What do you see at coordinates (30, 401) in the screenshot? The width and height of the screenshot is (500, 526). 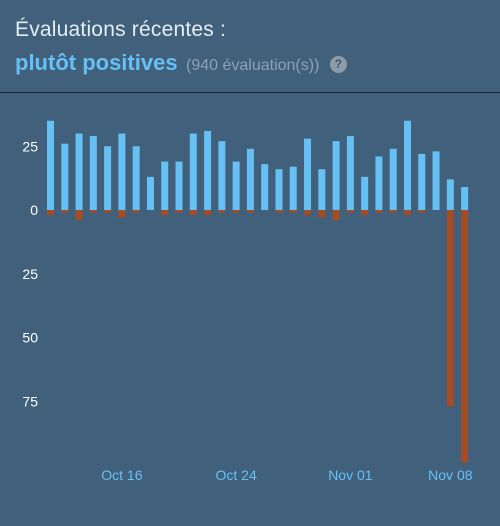 I see `y-tick-label: 75` at bounding box center [30, 401].